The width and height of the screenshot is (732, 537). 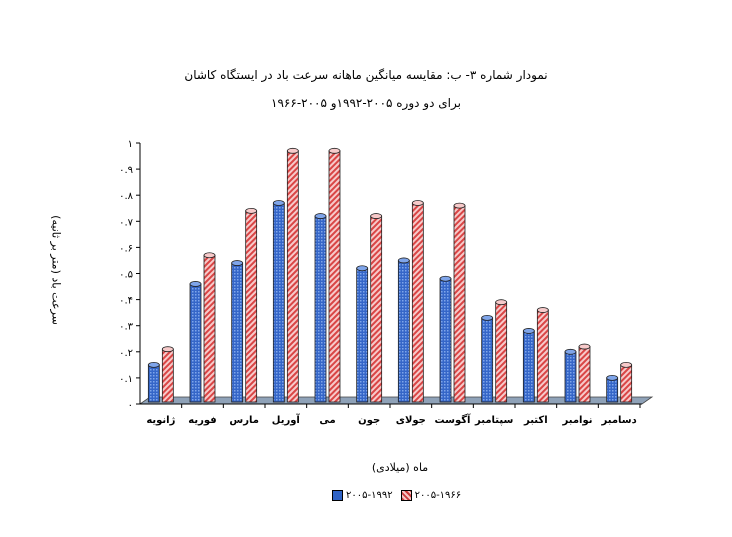 What do you see at coordinates (160, 420) in the screenshot?
I see `x-tick-label: ژانویه` at bounding box center [160, 420].